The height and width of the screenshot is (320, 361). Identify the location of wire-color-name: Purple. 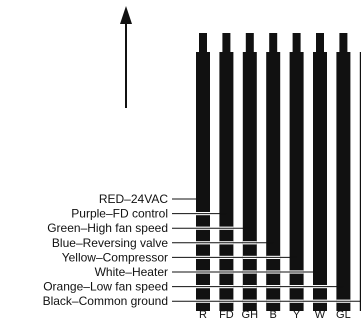
(88, 214).